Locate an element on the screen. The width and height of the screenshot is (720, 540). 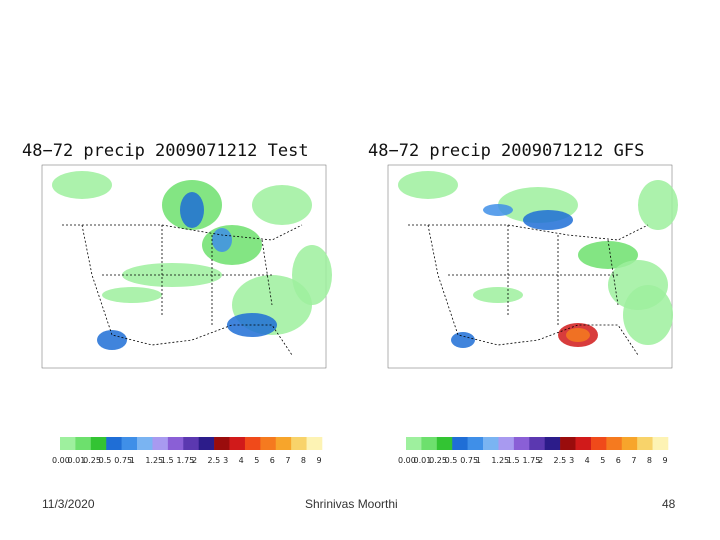
page-number: 48 is located at coordinates (669, 504).